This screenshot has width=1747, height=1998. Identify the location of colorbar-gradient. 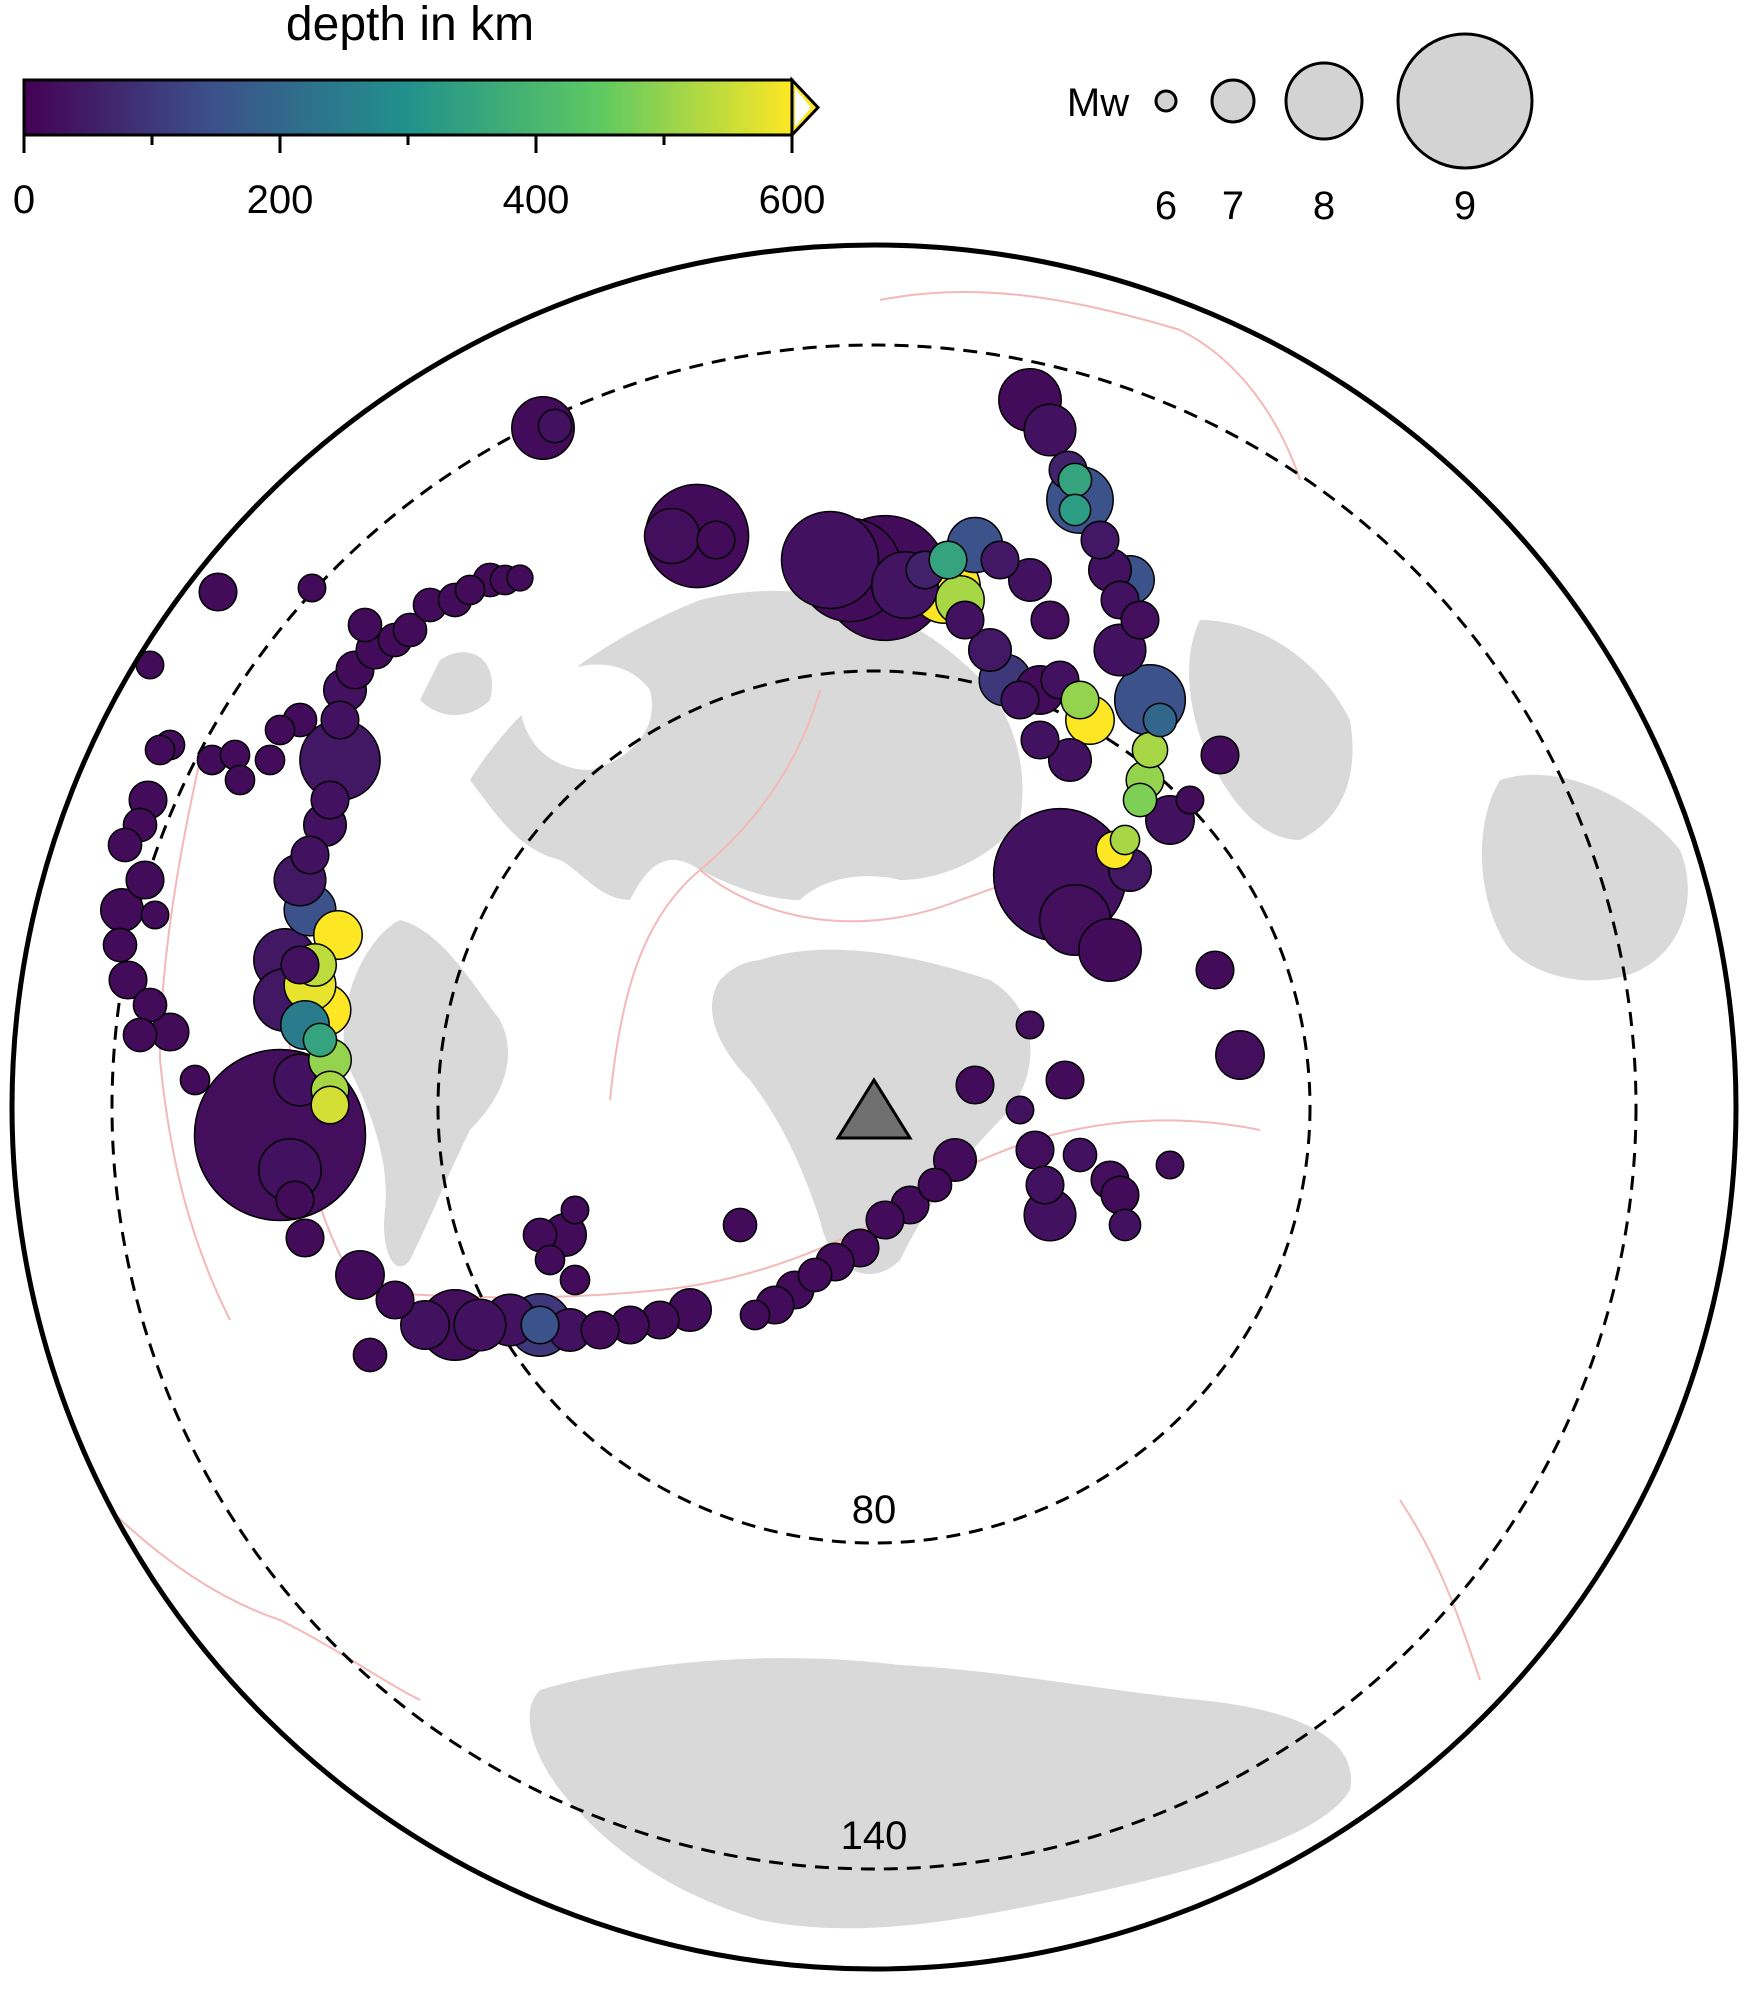
(408, 107).